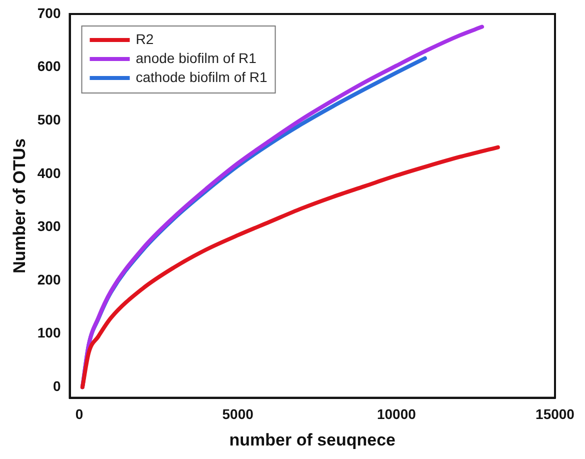 This screenshot has height=459, width=585. I want to click on y-tick-label: 100, so click(49, 332).